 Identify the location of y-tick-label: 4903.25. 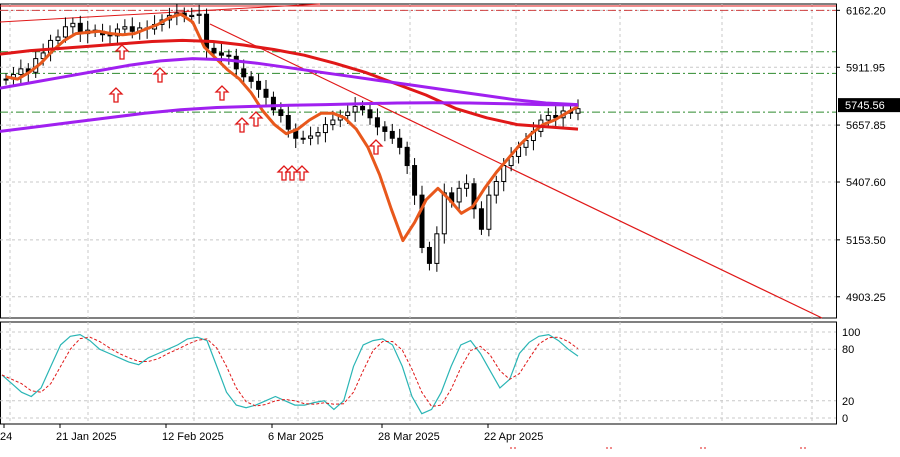
(866, 298).